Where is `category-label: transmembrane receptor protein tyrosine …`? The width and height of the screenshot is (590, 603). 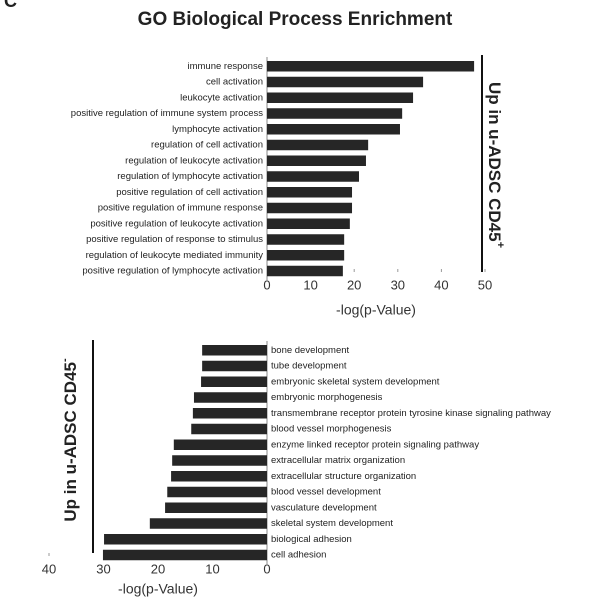 category-label: transmembrane receptor protein tyrosine … is located at coordinates (411, 413).